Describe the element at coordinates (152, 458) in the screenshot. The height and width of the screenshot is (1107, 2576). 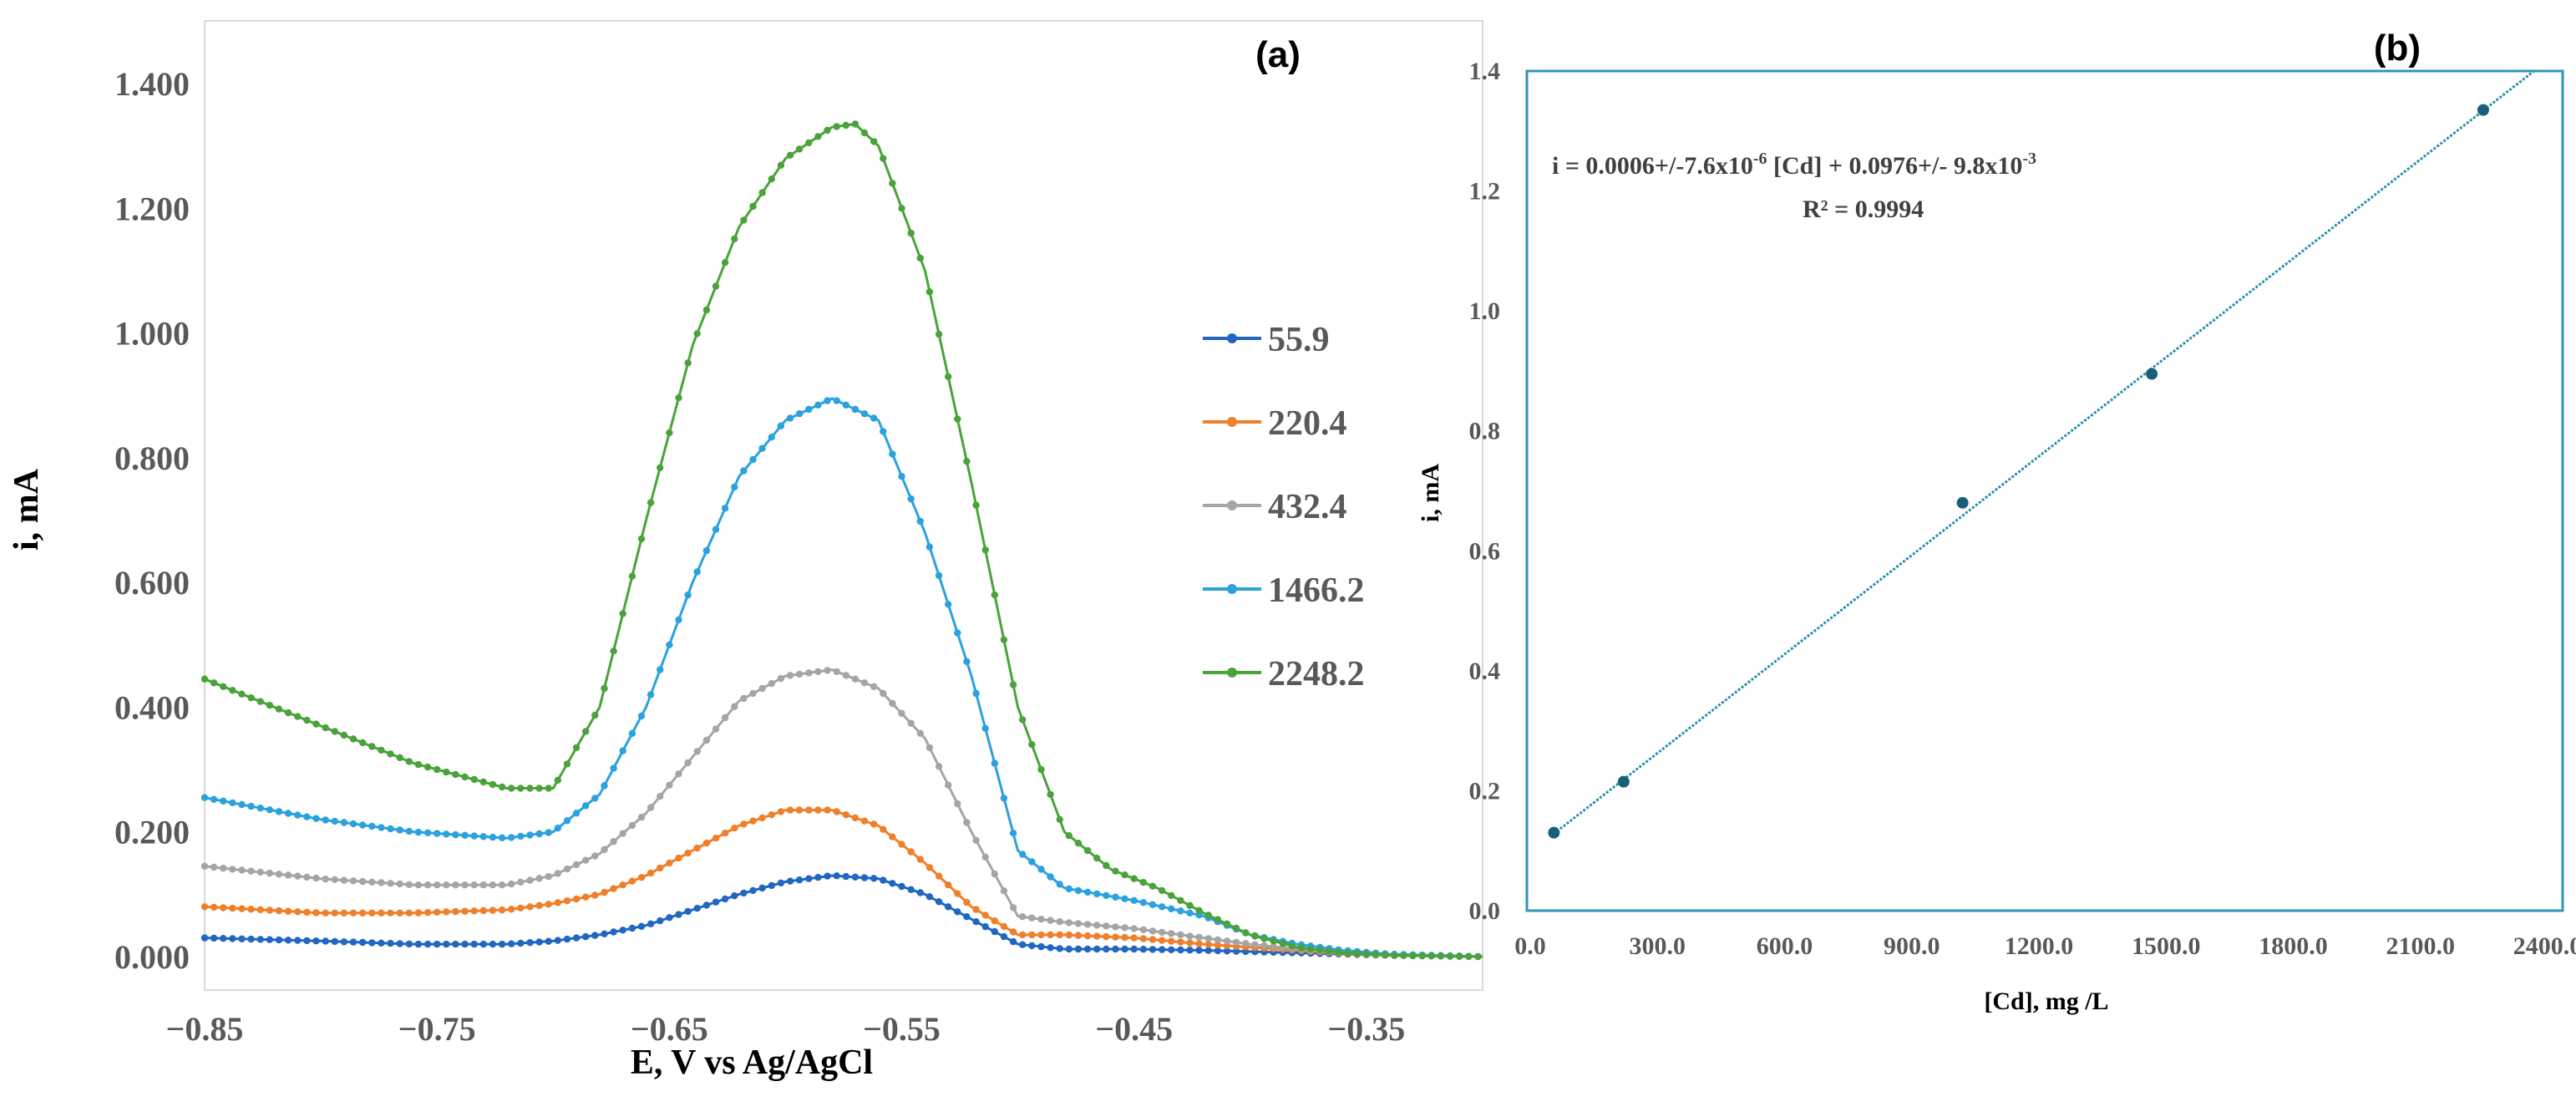
I see `panel-a-y-tick-label: 0.800` at that location.